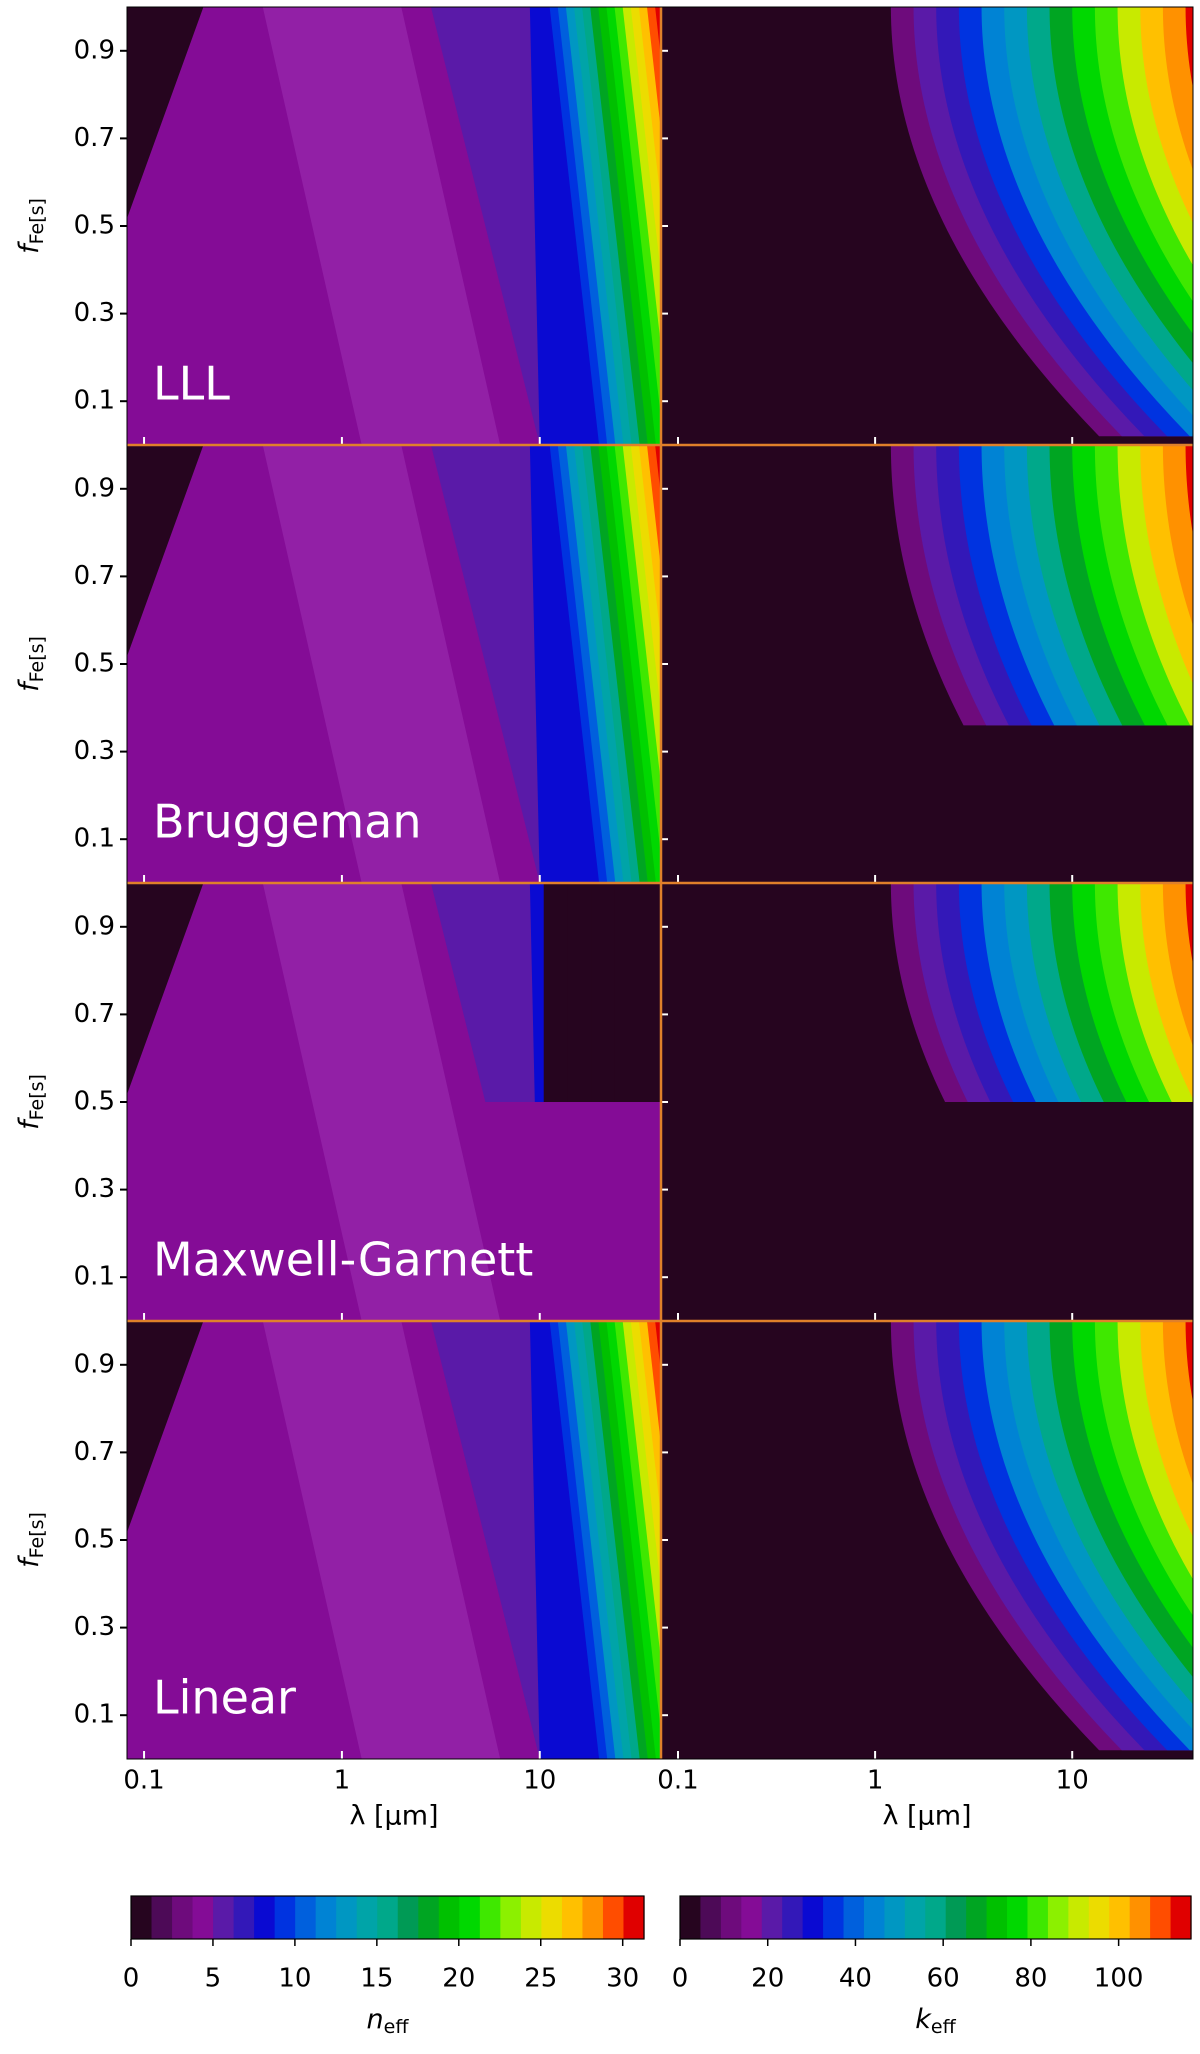 The image size is (1200, 2054). Describe the element at coordinates (622, 1979) in the screenshot. I see `colorbar-tick-label: 30` at that location.